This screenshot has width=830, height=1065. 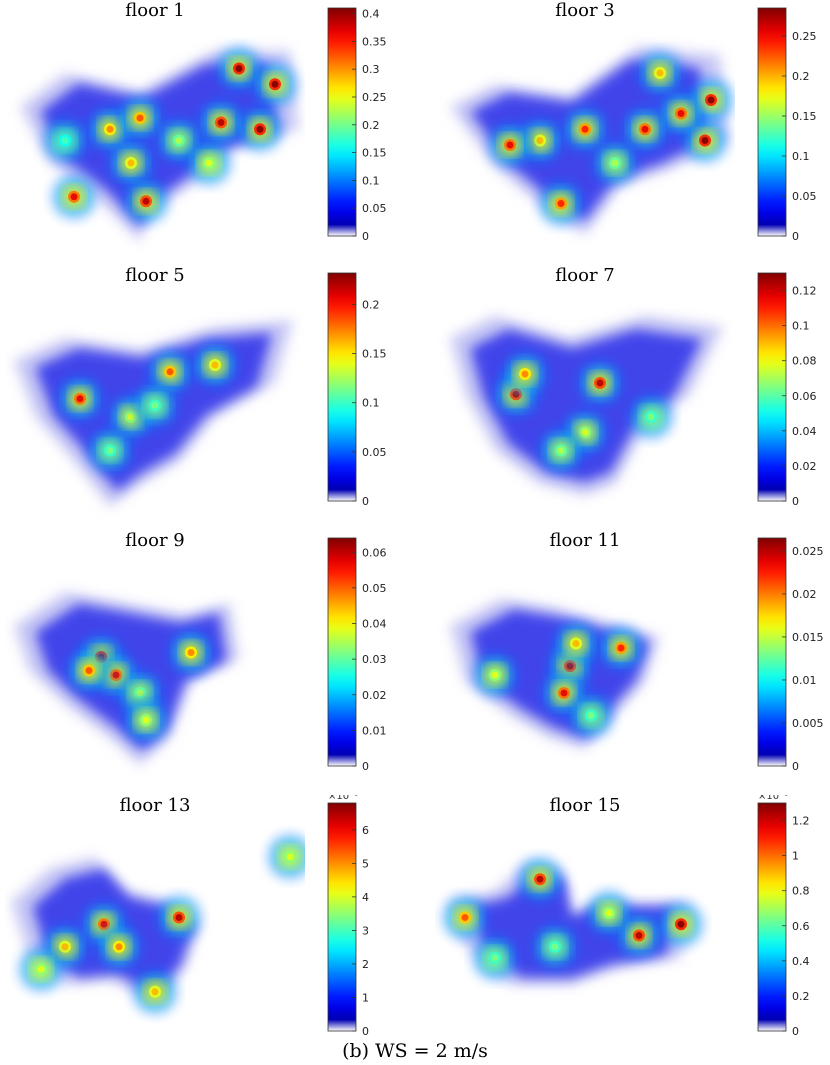 What do you see at coordinates (804, 396) in the screenshot?
I see `colorbar-tick-label: 0.06` at bounding box center [804, 396].